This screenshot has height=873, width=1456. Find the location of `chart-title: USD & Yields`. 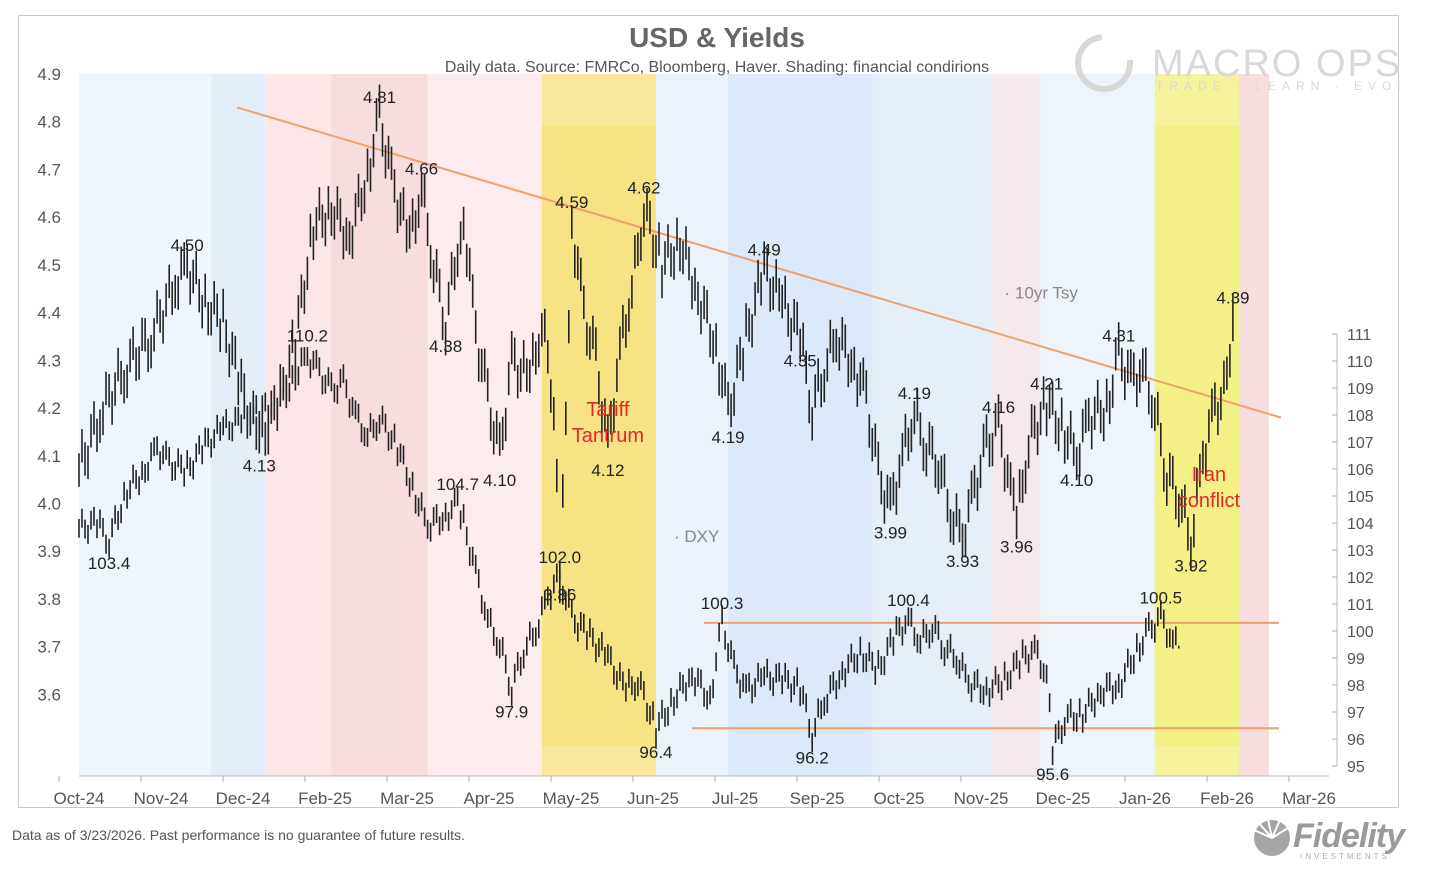

chart-title: USD & Yields is located at coordinates (717, 37).